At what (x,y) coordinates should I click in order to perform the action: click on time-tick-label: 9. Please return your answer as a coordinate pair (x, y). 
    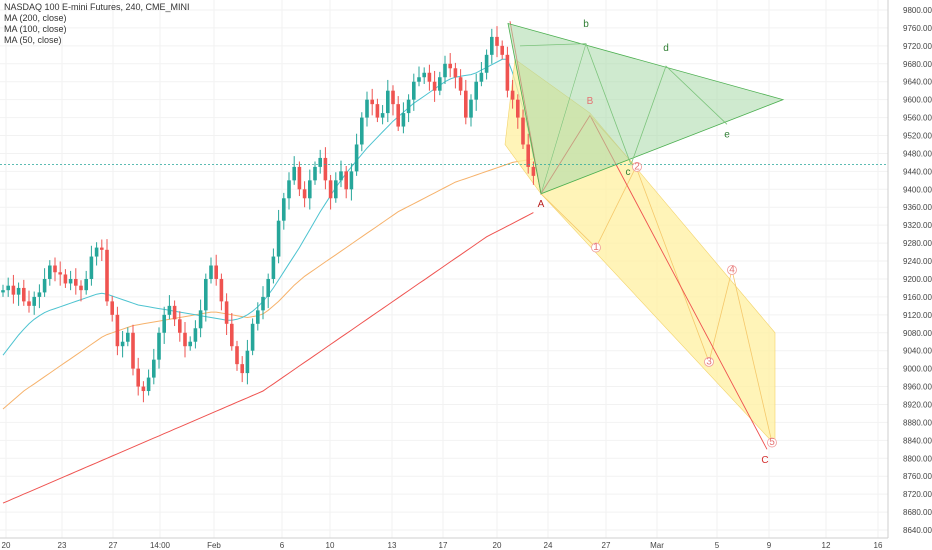
    Looking at the image, I should click on (769, 545).